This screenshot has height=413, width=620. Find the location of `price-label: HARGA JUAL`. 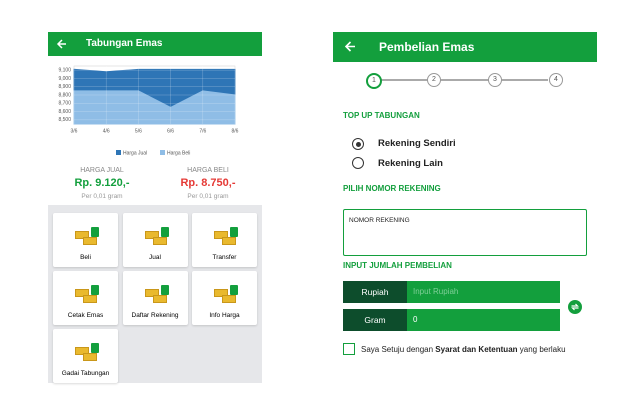

price-label: HARGA JUAL is located at coordinates (102, 170).